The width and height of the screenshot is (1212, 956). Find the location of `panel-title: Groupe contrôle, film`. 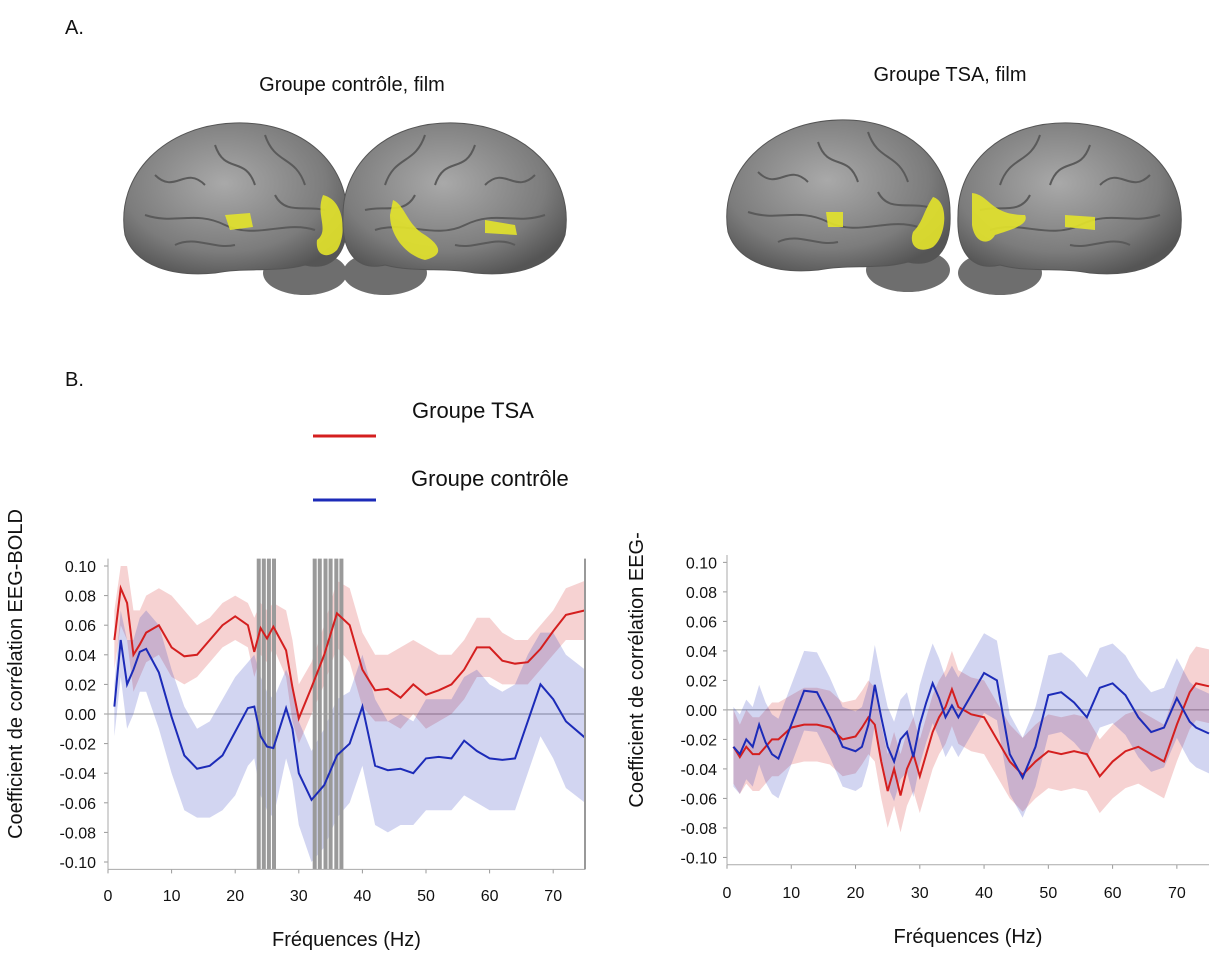

panel-title: Groupe contrôle, film is located at coordinates (352, 85).